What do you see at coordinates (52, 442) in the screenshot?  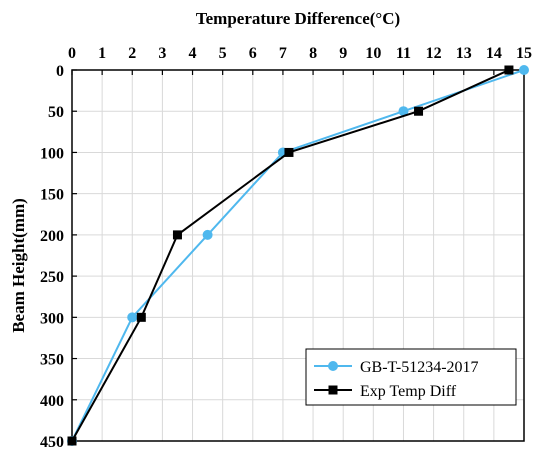 I see `y-tick-label: 450` at bounding box center [52, 442].